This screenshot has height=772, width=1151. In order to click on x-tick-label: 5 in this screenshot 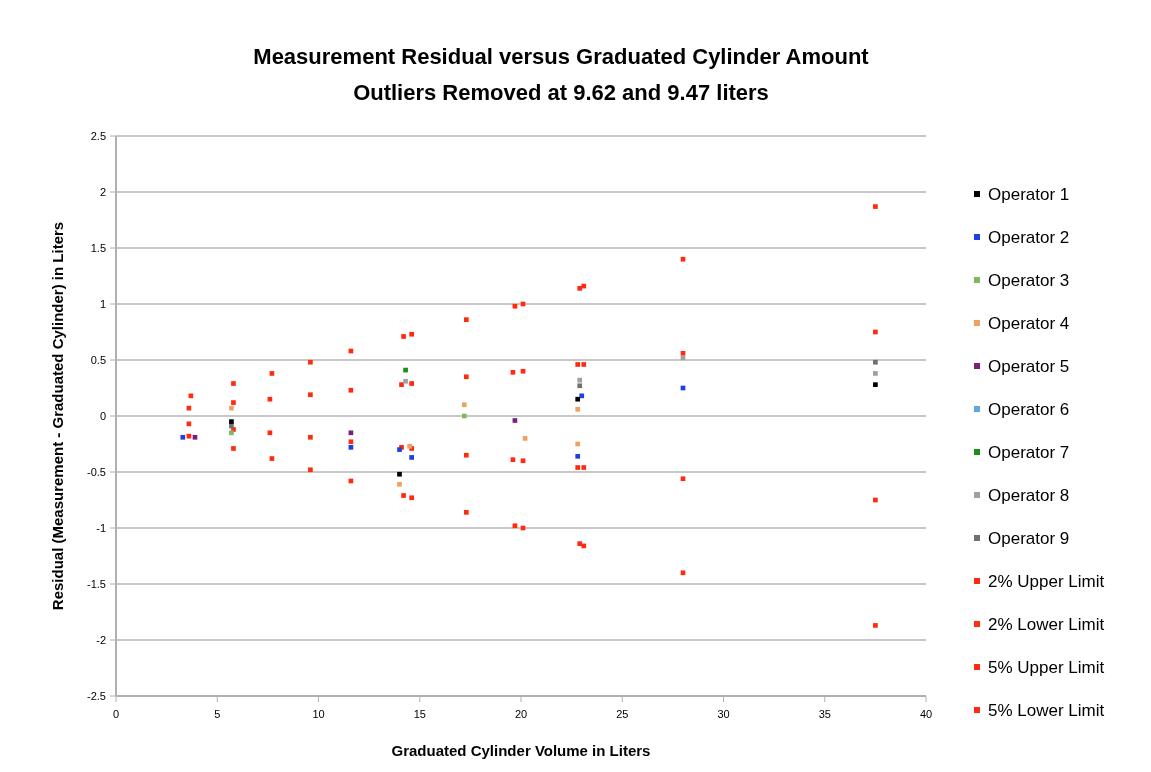, I will do `click(217, 714)`.